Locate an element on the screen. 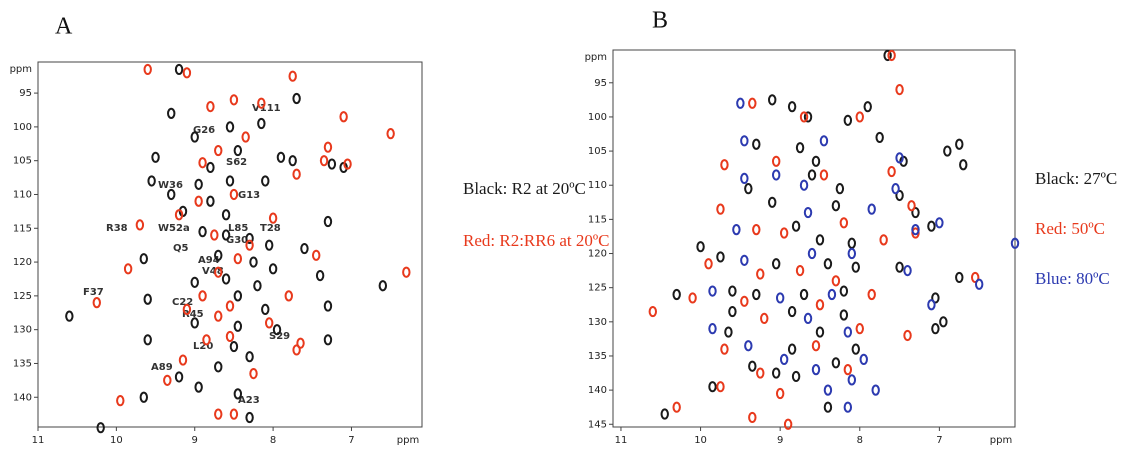  y-tick-label: 140 is located at coordinates (22, 397).